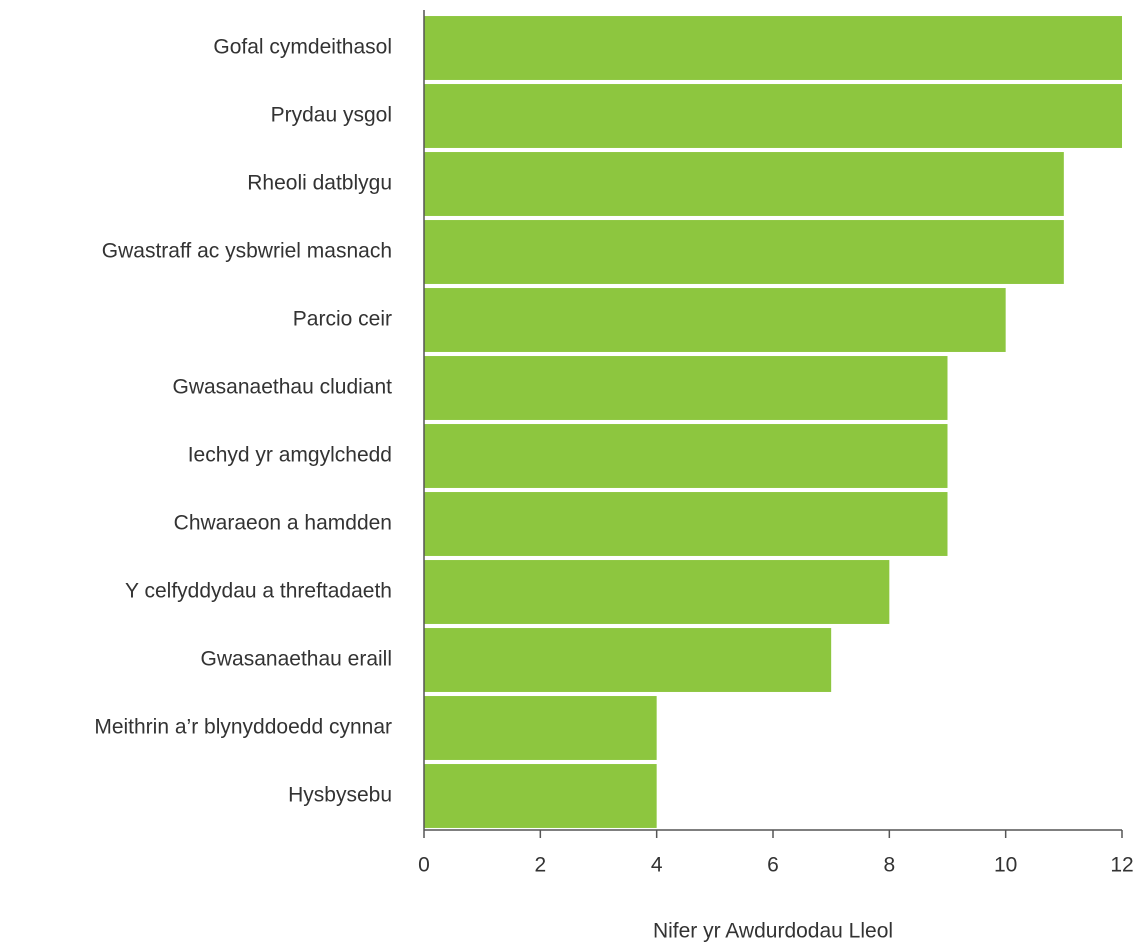 The image size is (1135, 947). What do you see at coordinates (657, 865) in the screenshot?
I see `x-tick-label: 4` at bounding box center [657, 865].